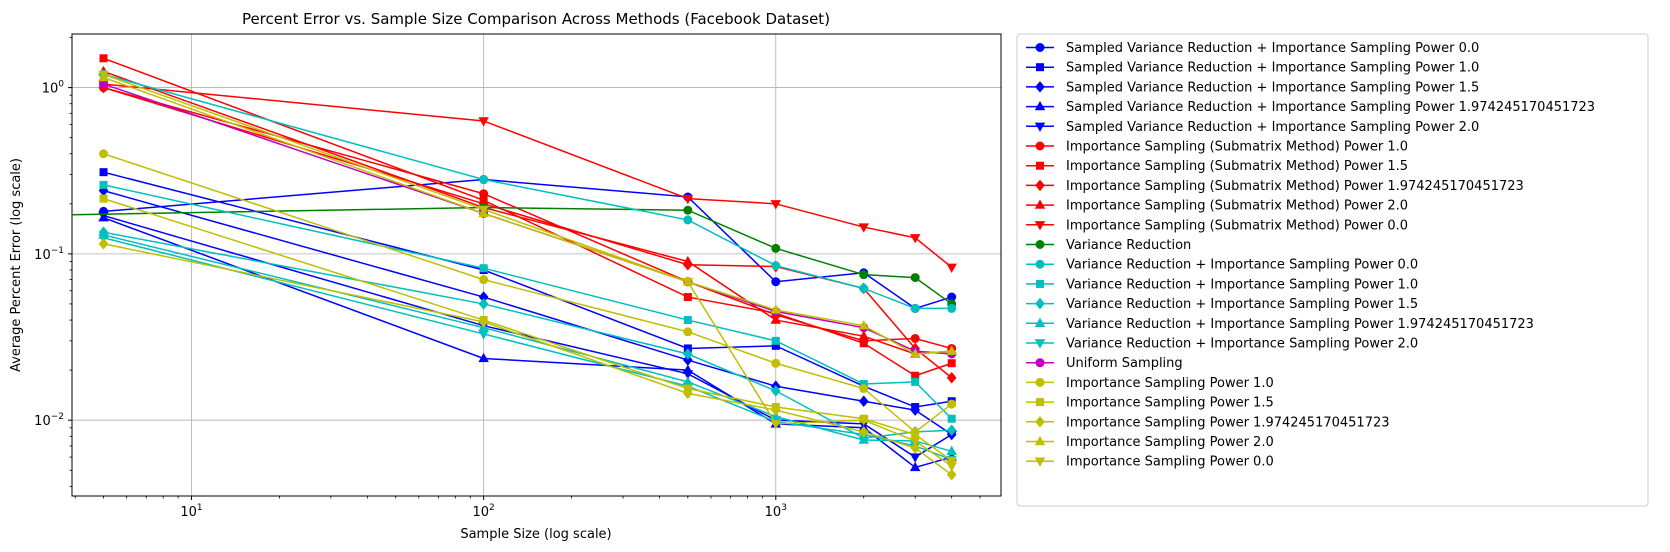  I want to click on legend-label: Importance Sampling Power 1.5, so click(1170, 403).